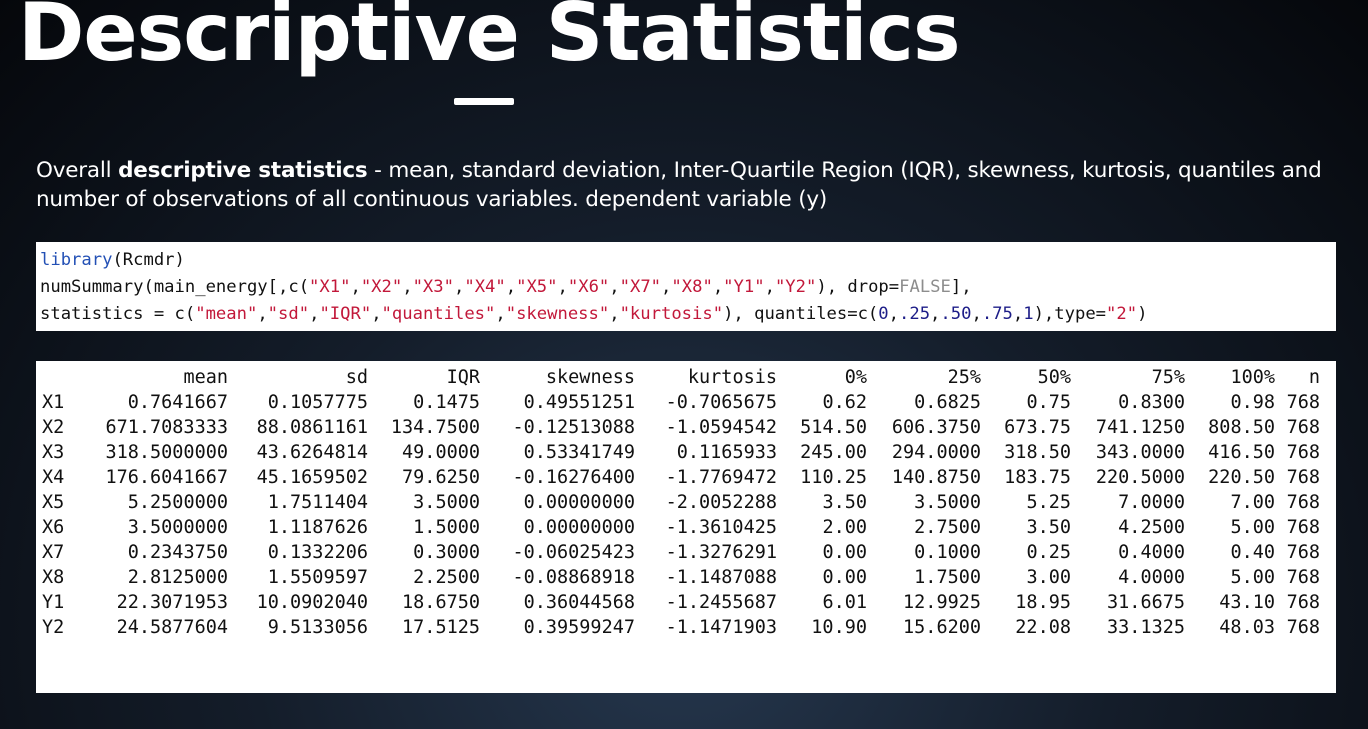 The height and width of the screenshot is (729, 1368). What do you see at coordinates (721, 427) in the screenshot?
I see `table-cell: -1.0594542` at bounding box center [721, 427].